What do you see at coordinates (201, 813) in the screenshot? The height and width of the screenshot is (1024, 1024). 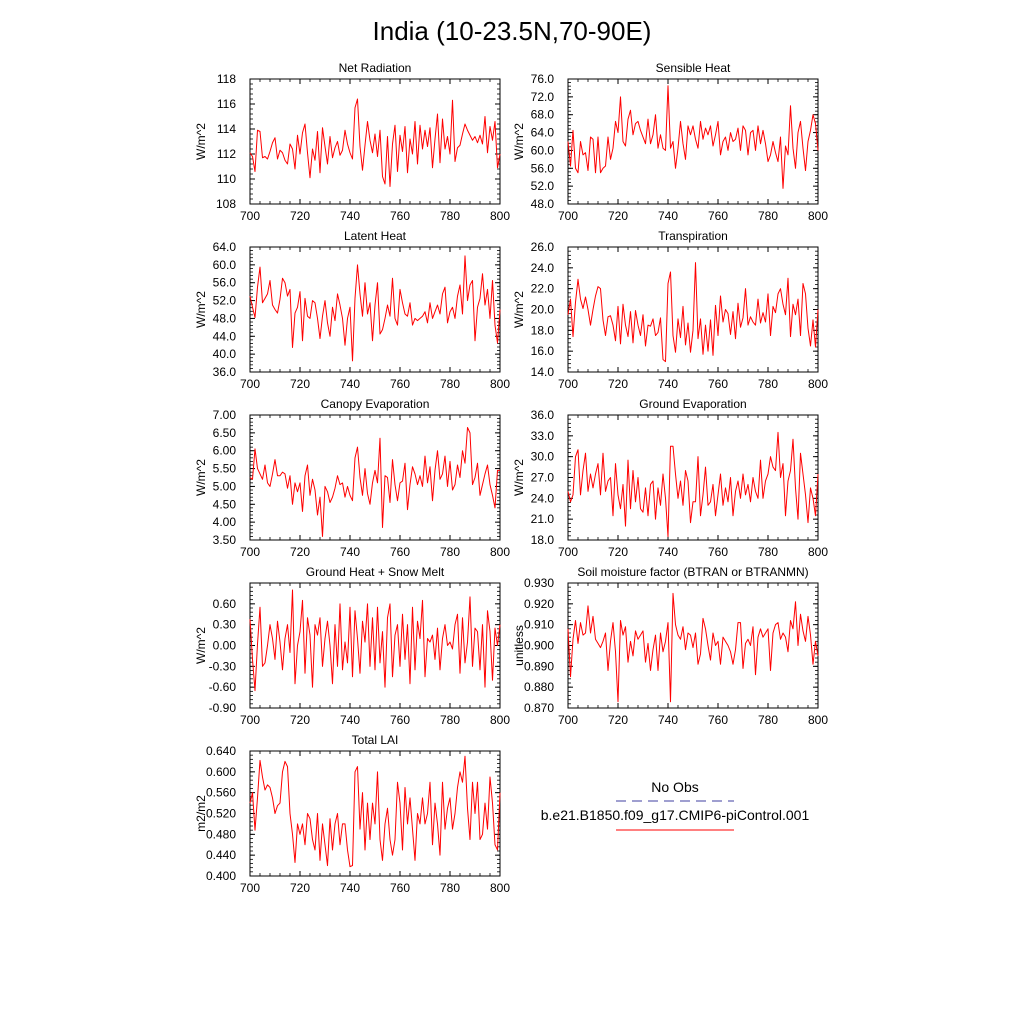 I see `y-axis-label: m2/m2` at bounding box center [201, 813].